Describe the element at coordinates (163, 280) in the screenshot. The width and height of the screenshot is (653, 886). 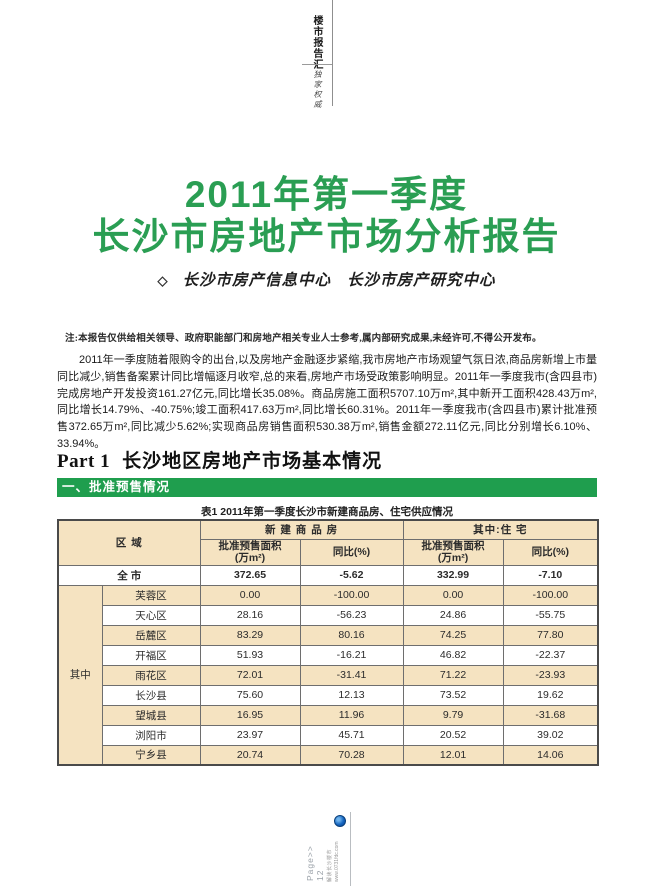
I see `diamond-icon: ◇` at that location.